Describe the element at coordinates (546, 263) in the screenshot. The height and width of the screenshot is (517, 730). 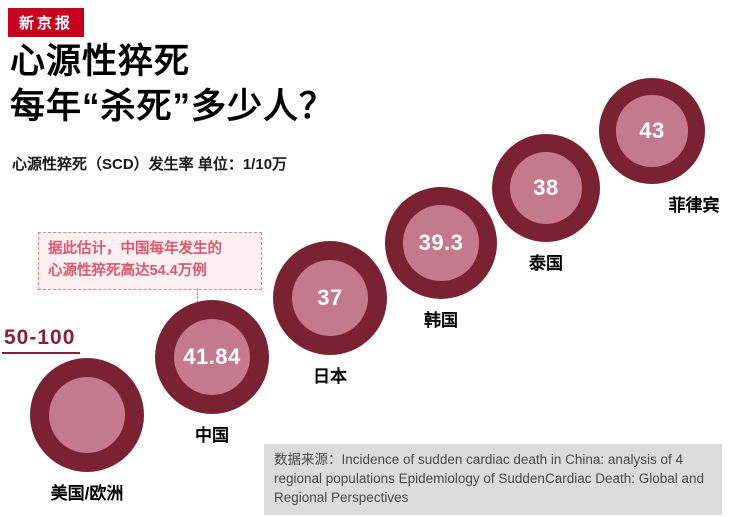
I see `bubble-label: 泰国` at that location.